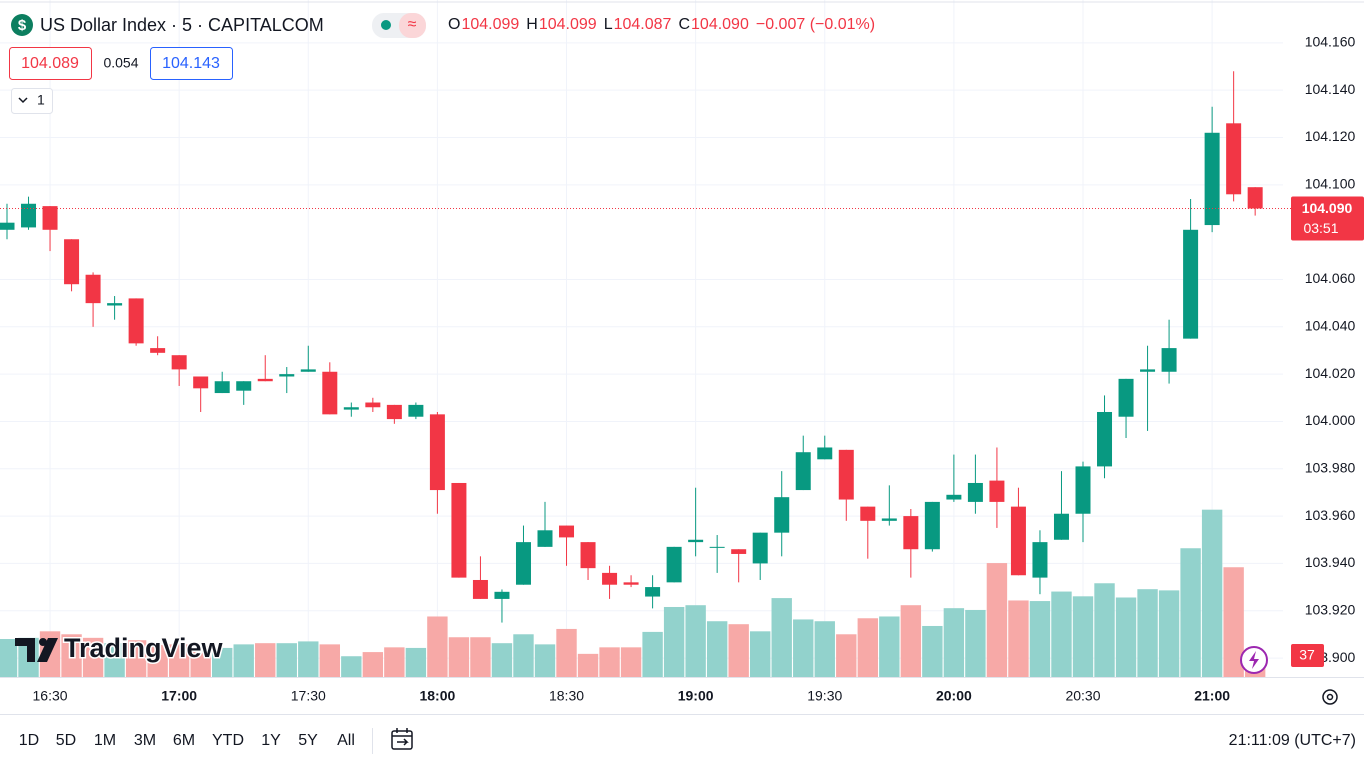 The height and width of the screenshot is (759, 1364). What do you see at coordinates (954, 696) in the screenshot?
I see `x-tick-label: 20:00` at bounding box center [954, 696].